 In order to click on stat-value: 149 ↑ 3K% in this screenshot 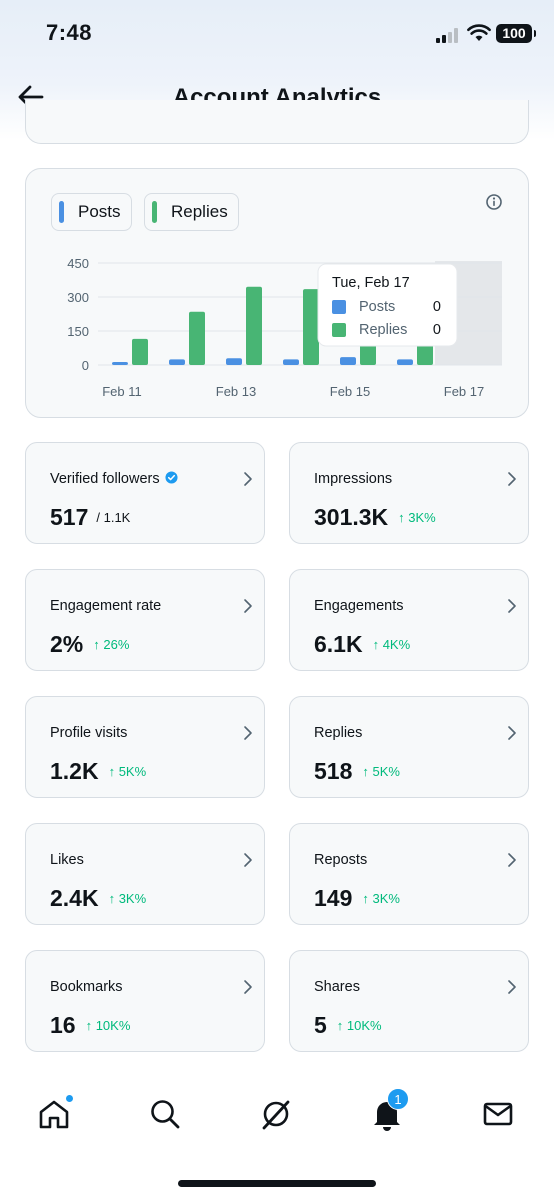, I will do `click(357, 898)`.